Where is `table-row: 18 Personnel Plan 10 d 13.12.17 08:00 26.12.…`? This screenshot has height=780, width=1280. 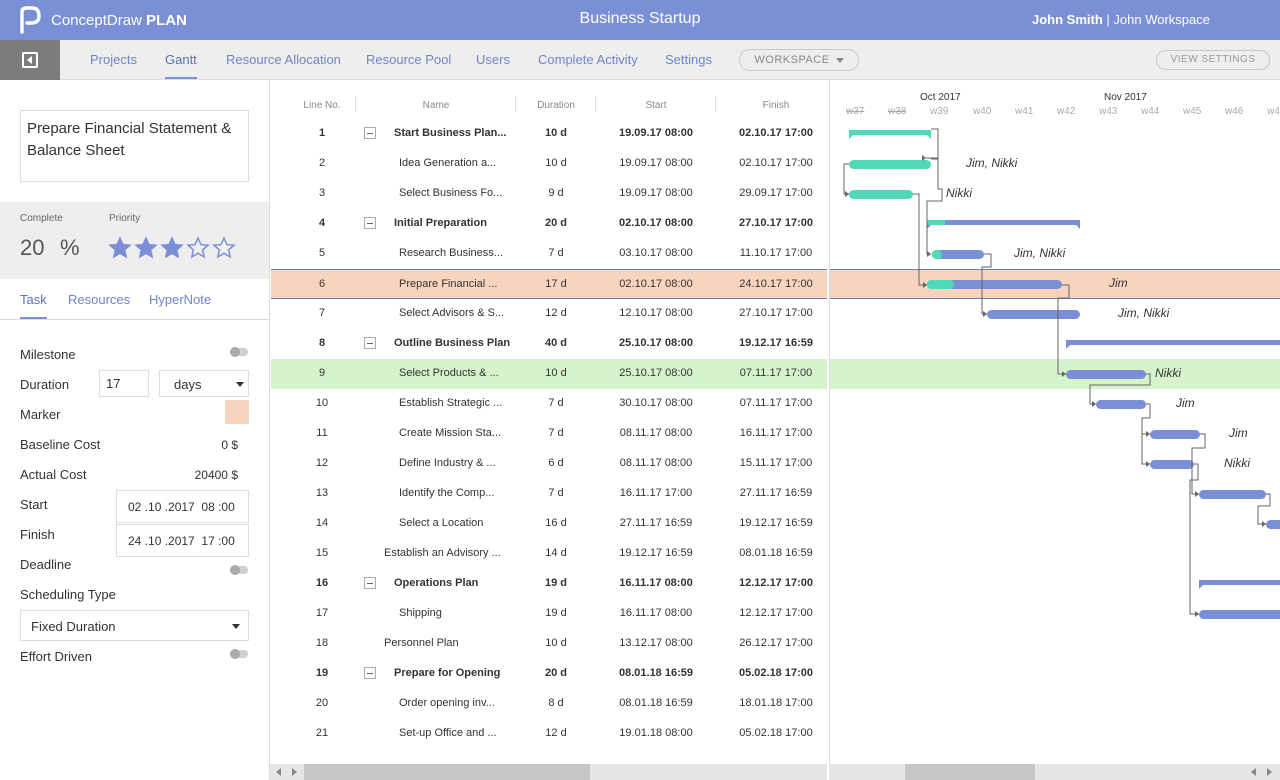
table-row: 18 Personnel Plan 10 d 13.12.17 08:00 26.12.… is located at coordinates (549, 644).